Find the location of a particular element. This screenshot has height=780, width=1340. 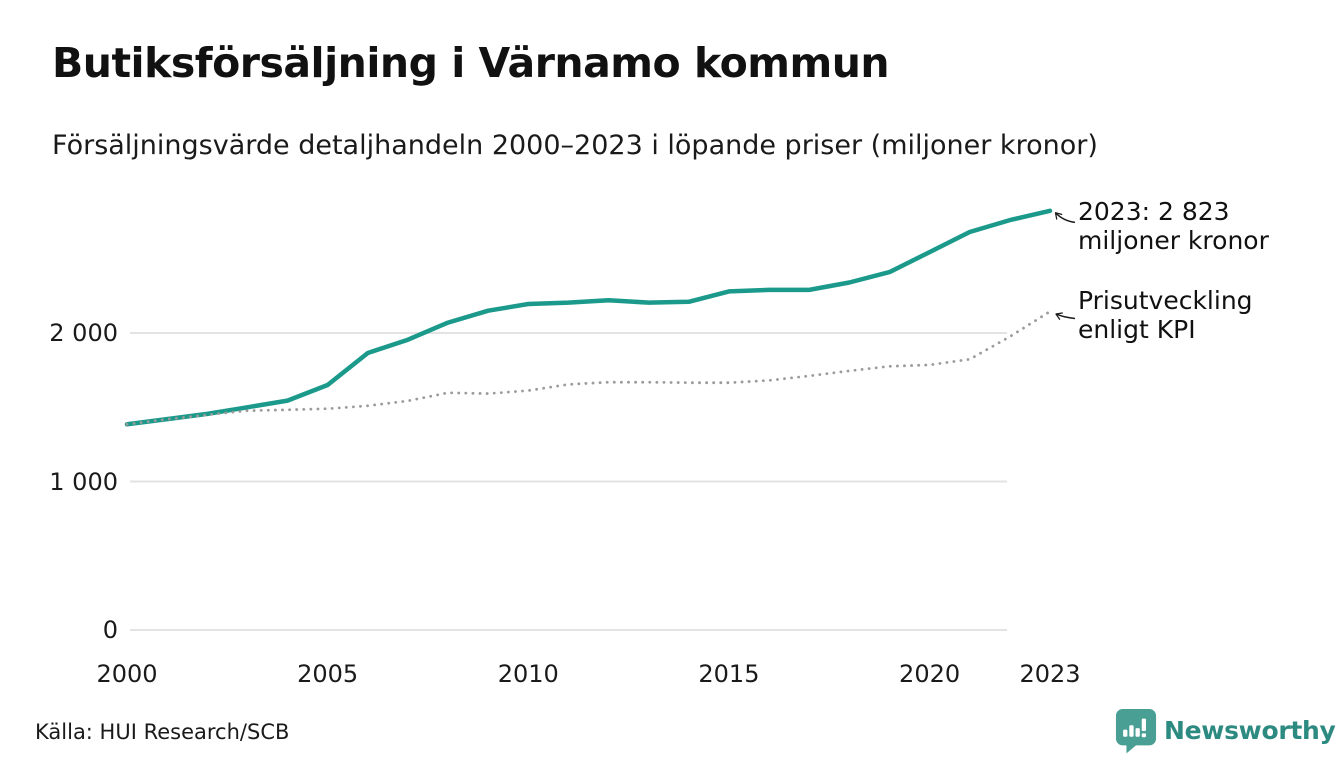

annotation-kpi-label: Prisutveckling enligt KPI is located at coordinates (1165, 315).